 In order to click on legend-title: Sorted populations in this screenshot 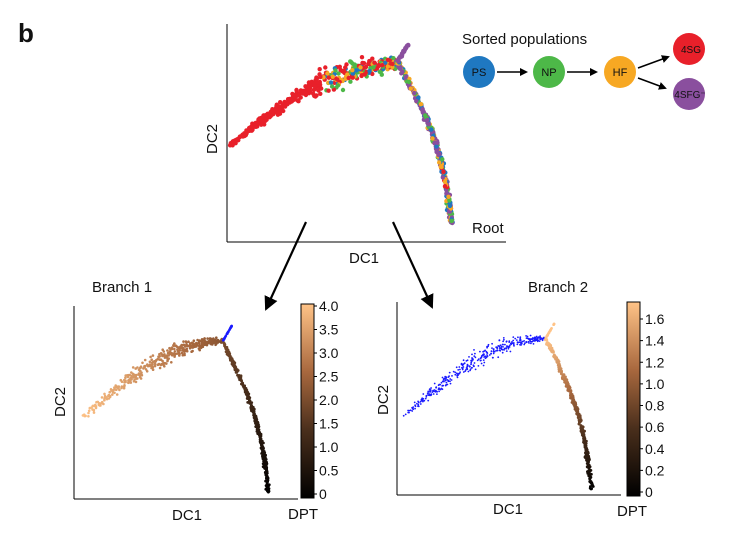, I will do `click(524, 39)`.